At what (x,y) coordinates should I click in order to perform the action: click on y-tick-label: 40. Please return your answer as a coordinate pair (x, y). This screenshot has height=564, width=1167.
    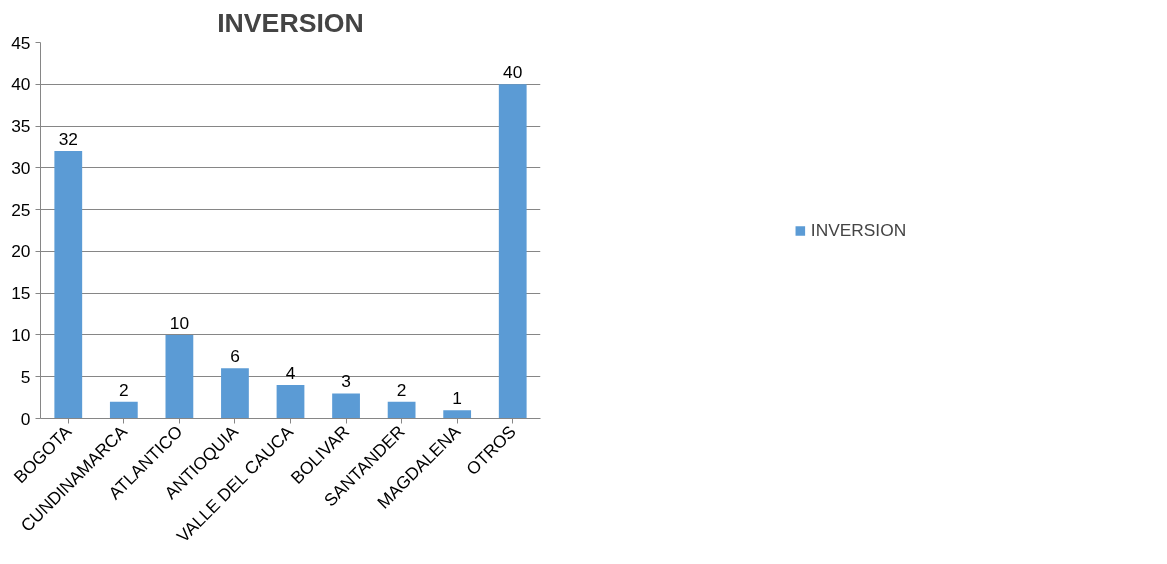
    Looking at the image, I should click on (21, 84).